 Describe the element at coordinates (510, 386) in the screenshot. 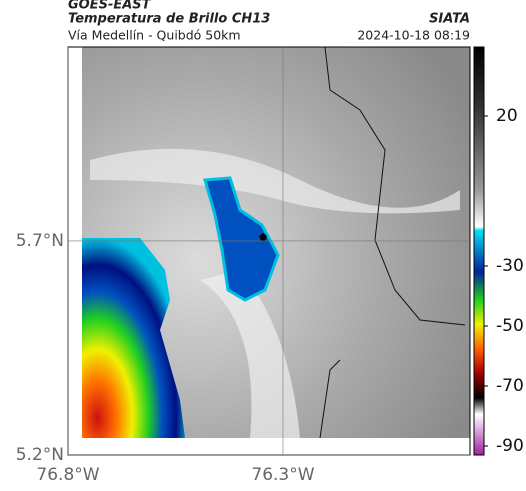

I see `colorbar-tick-label: -70` at that location.